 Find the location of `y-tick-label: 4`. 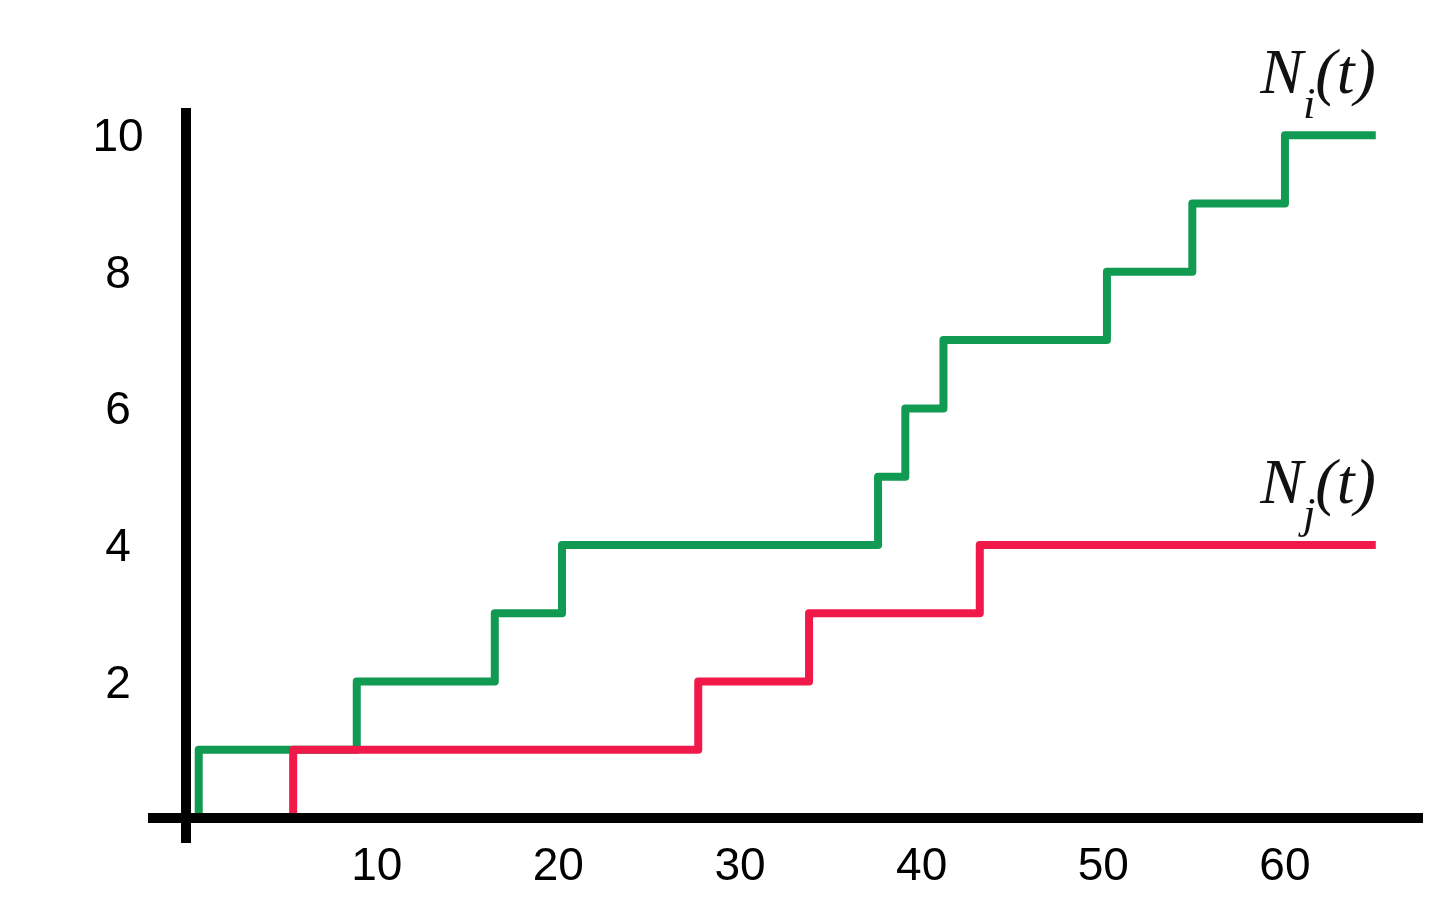

y-tick-label: 4 is located at coordinates (118, 545).